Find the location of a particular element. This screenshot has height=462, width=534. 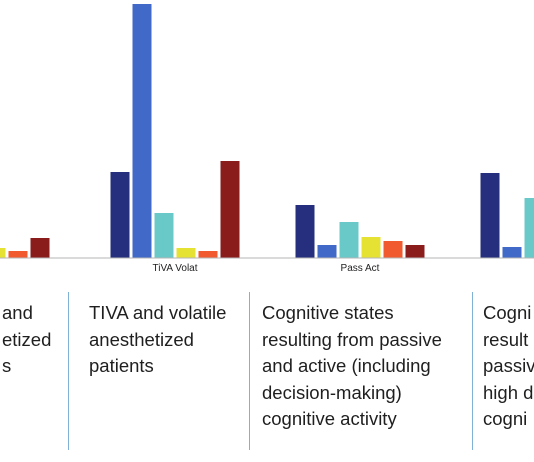

x-tick-label: TiVA Volat is located at coordinates (174, 268).